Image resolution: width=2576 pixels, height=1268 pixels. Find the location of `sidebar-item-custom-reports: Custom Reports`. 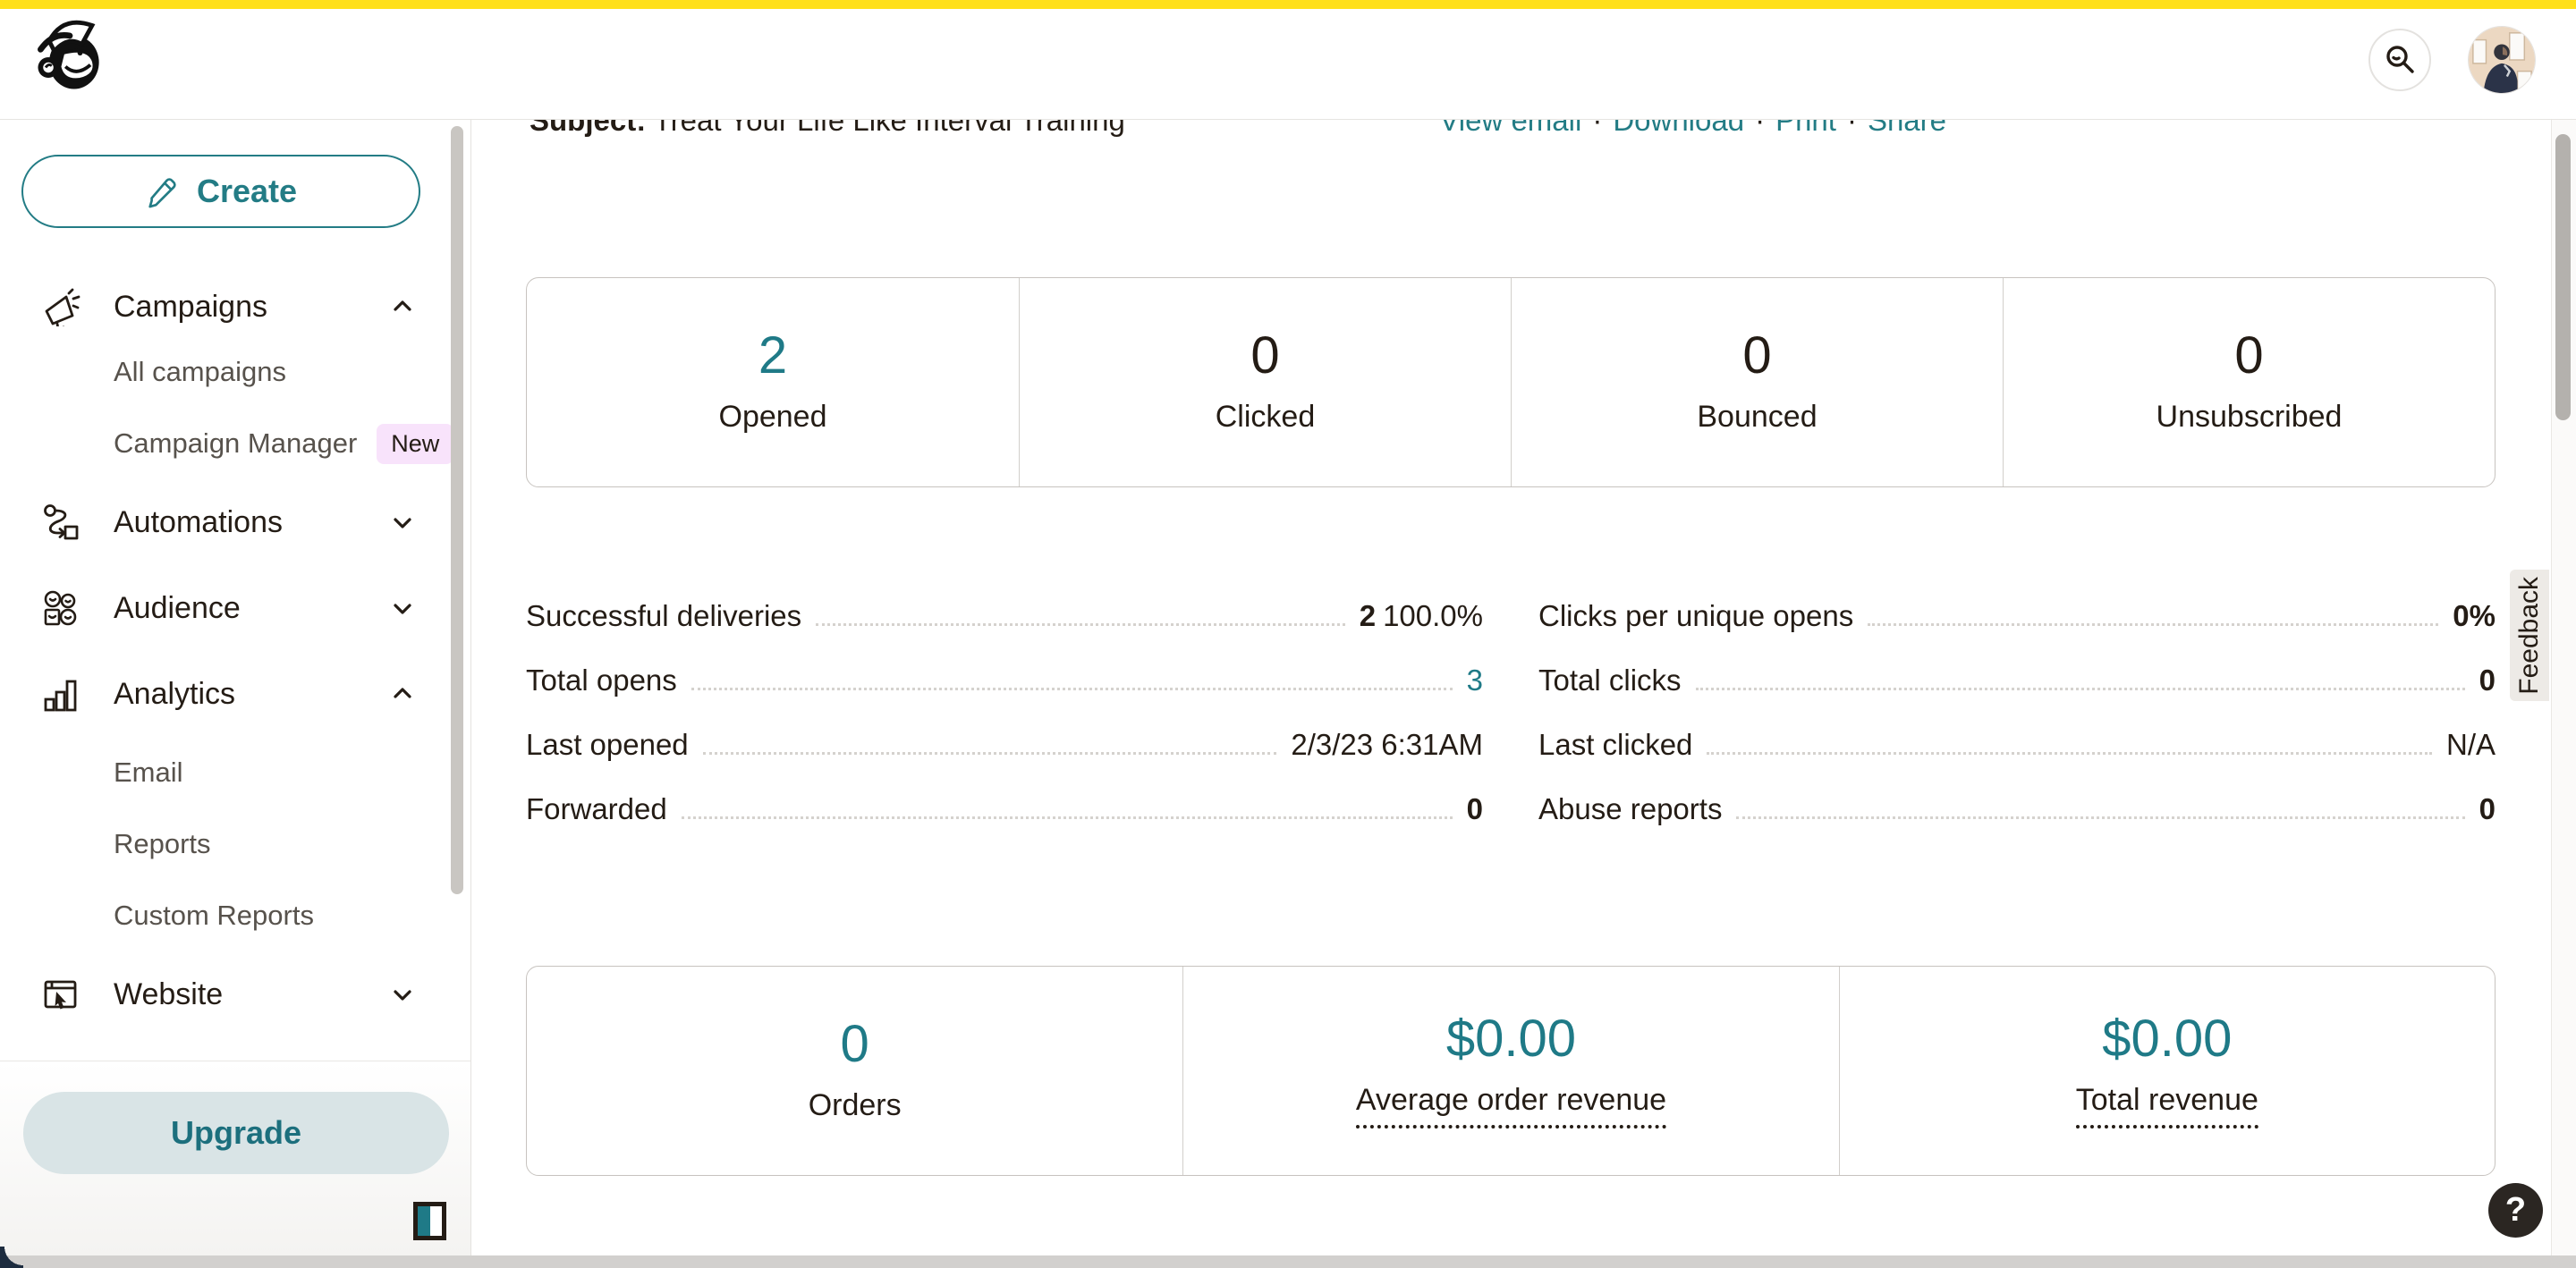

sidebar-item-custom-reports: Custom Reports is located at coordinates (235, 915).